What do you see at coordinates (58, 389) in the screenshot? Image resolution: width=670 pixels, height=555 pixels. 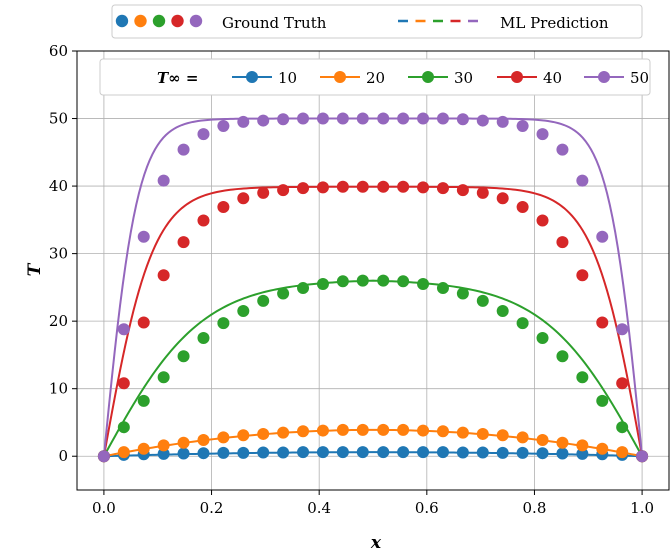 I see `y-tick-label: 10` at bounding box center [58, 389].